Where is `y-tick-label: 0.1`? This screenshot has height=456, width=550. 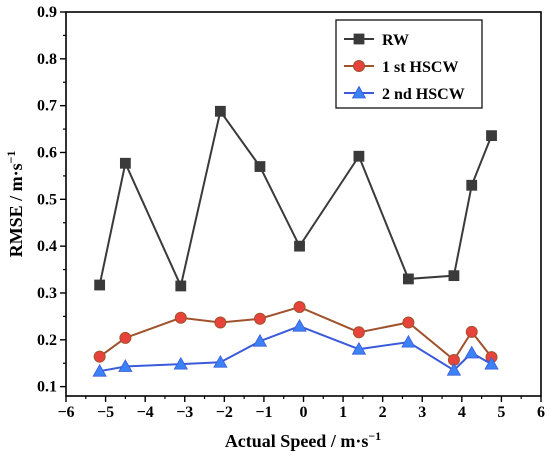 y-tick-label: 0.1 is located at coordinates (47, 387).